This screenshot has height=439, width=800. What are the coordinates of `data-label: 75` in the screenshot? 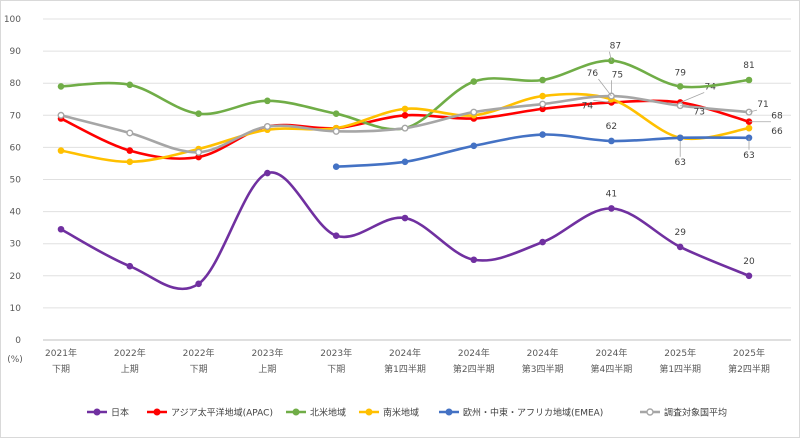 It's located at (617, 75).